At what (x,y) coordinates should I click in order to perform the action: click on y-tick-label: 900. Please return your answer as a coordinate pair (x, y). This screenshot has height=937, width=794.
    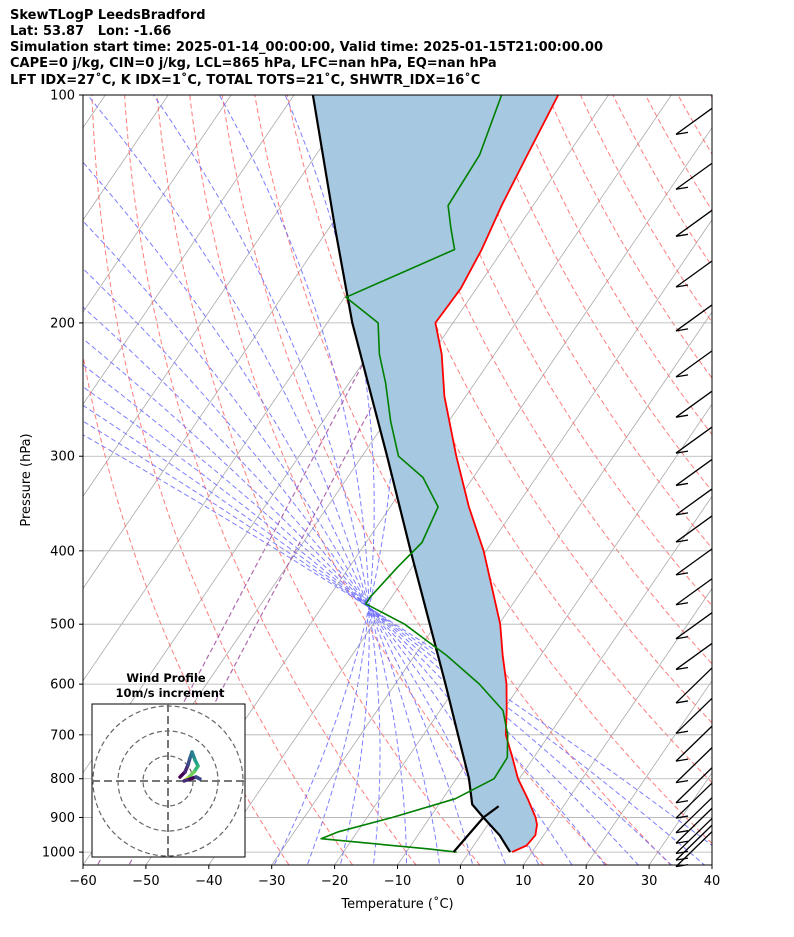
    Looking at the image, I should click on (62, 818).